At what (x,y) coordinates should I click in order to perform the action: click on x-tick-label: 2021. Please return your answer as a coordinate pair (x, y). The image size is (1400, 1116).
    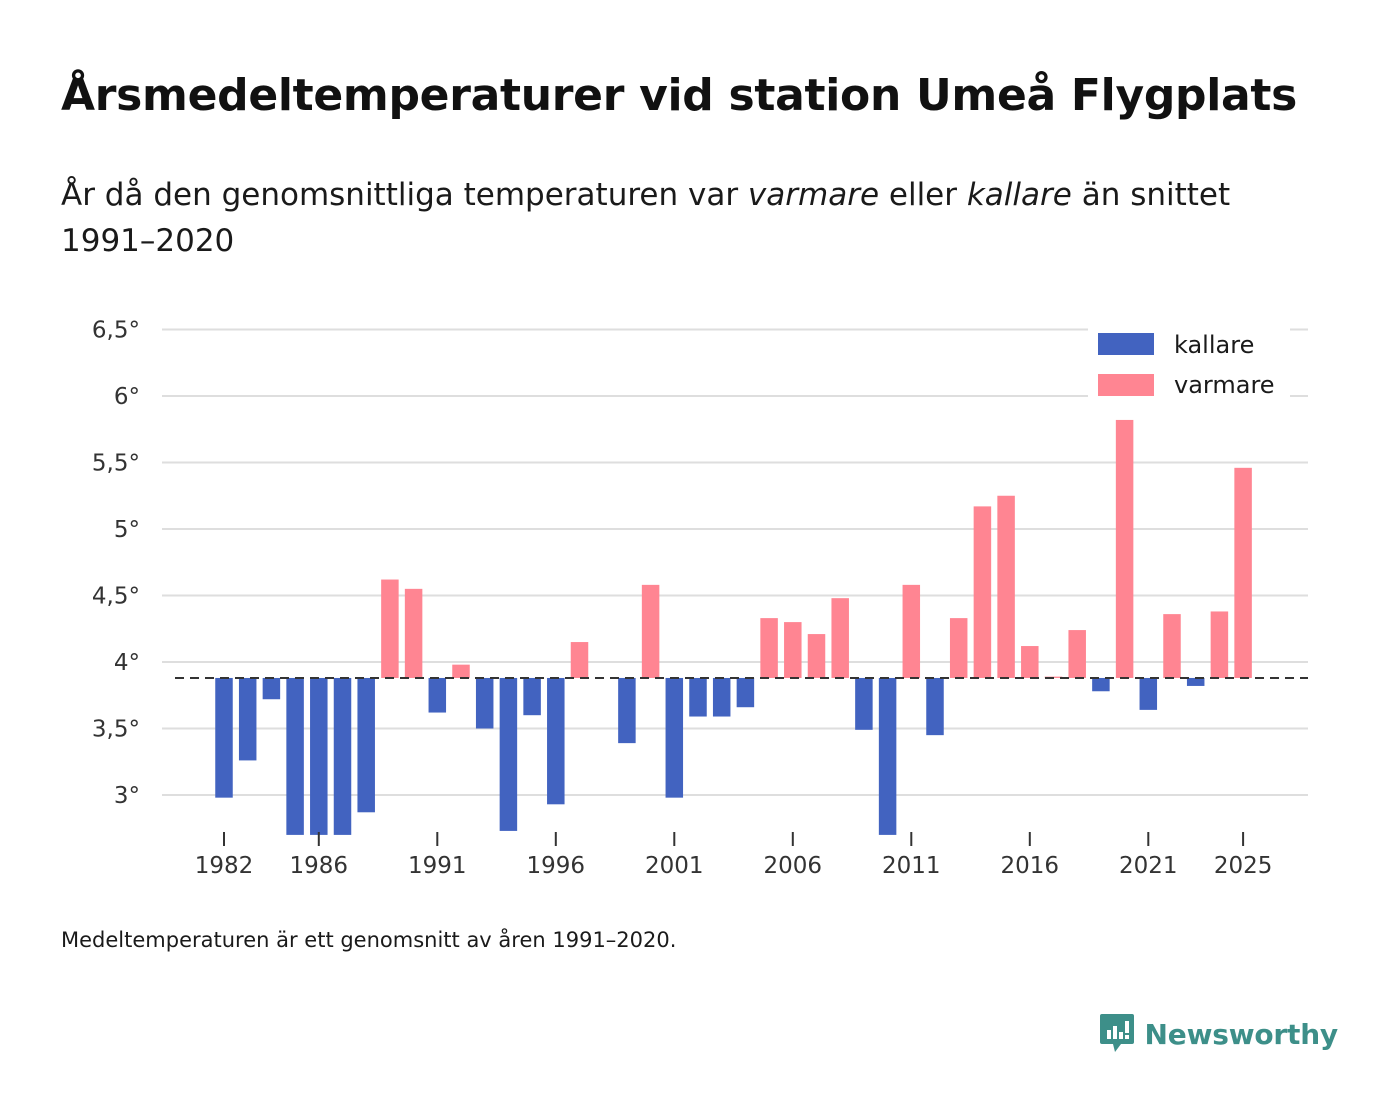
    Looking at the image, I should click on (1148, 866).